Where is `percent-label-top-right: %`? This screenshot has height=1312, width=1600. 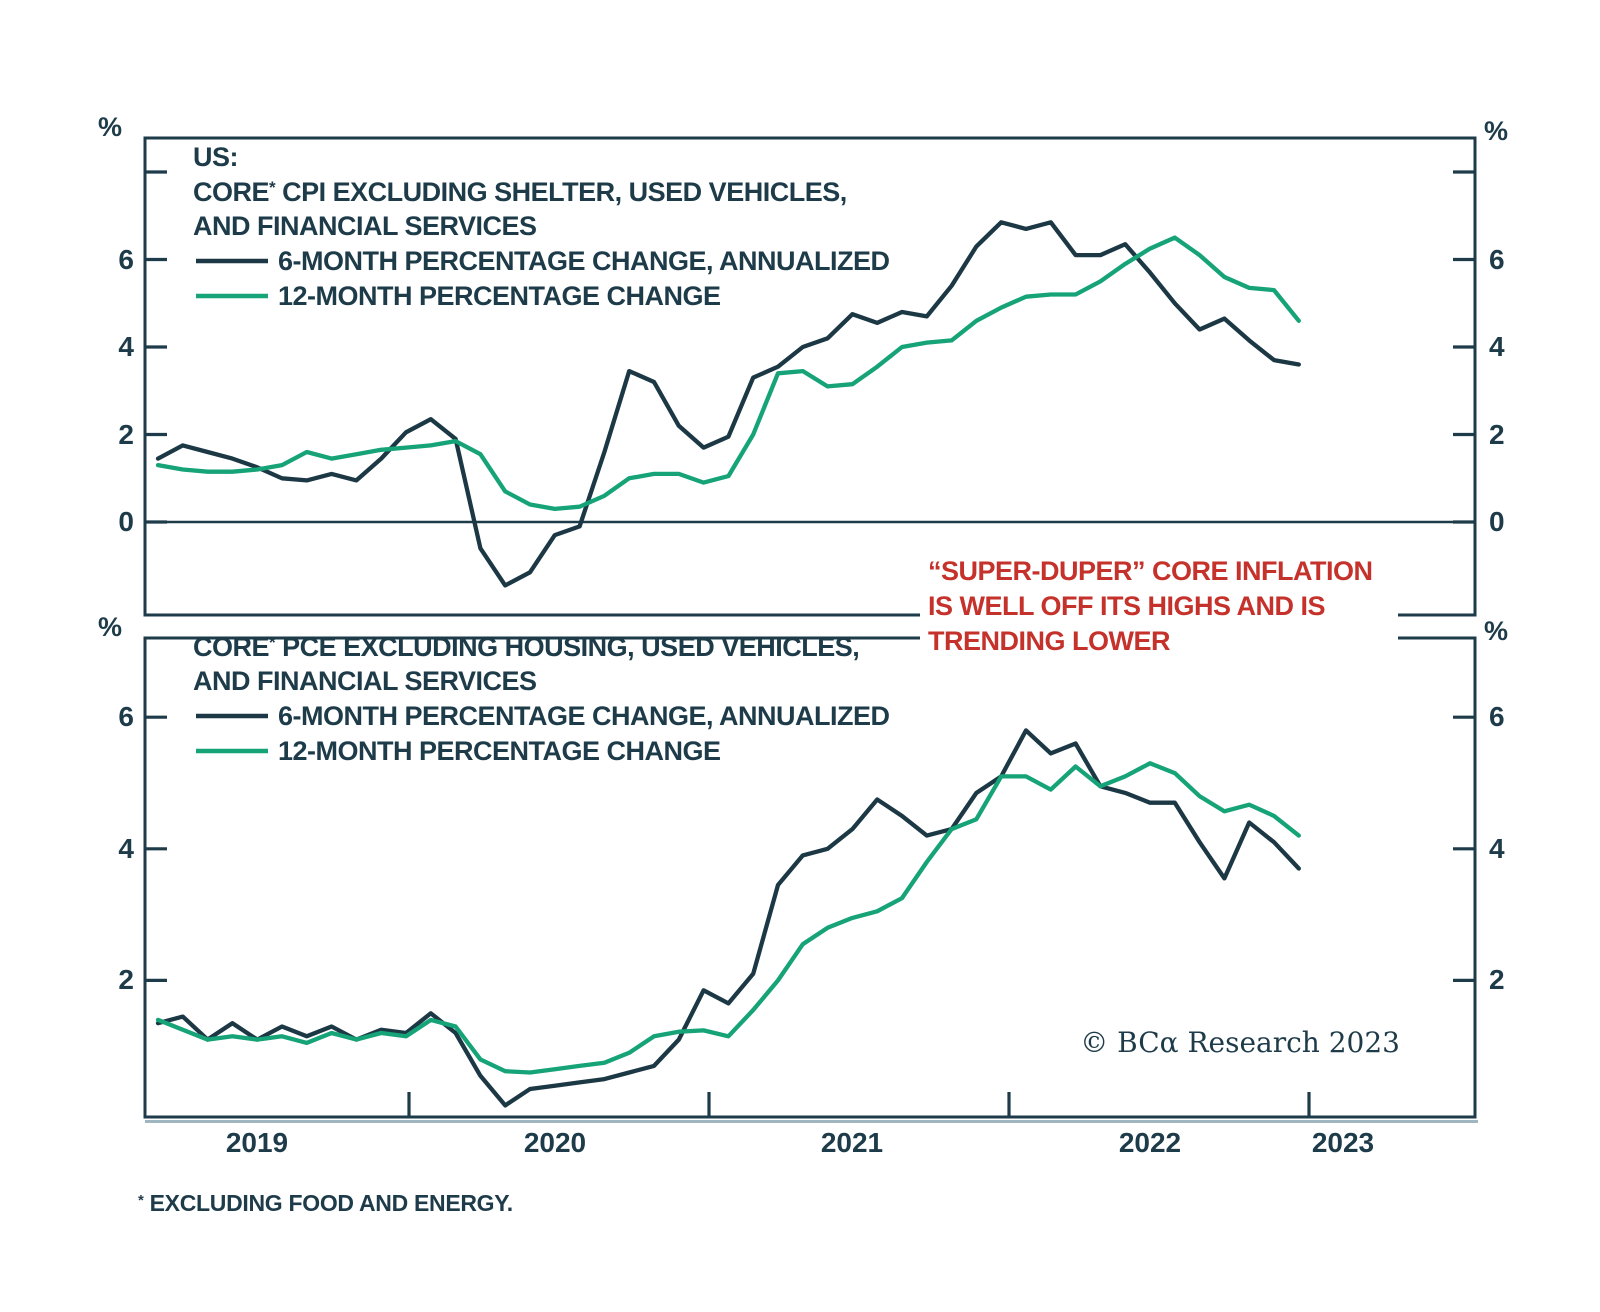
percent-label-top-right: % is located at coordinates (1496, 131).